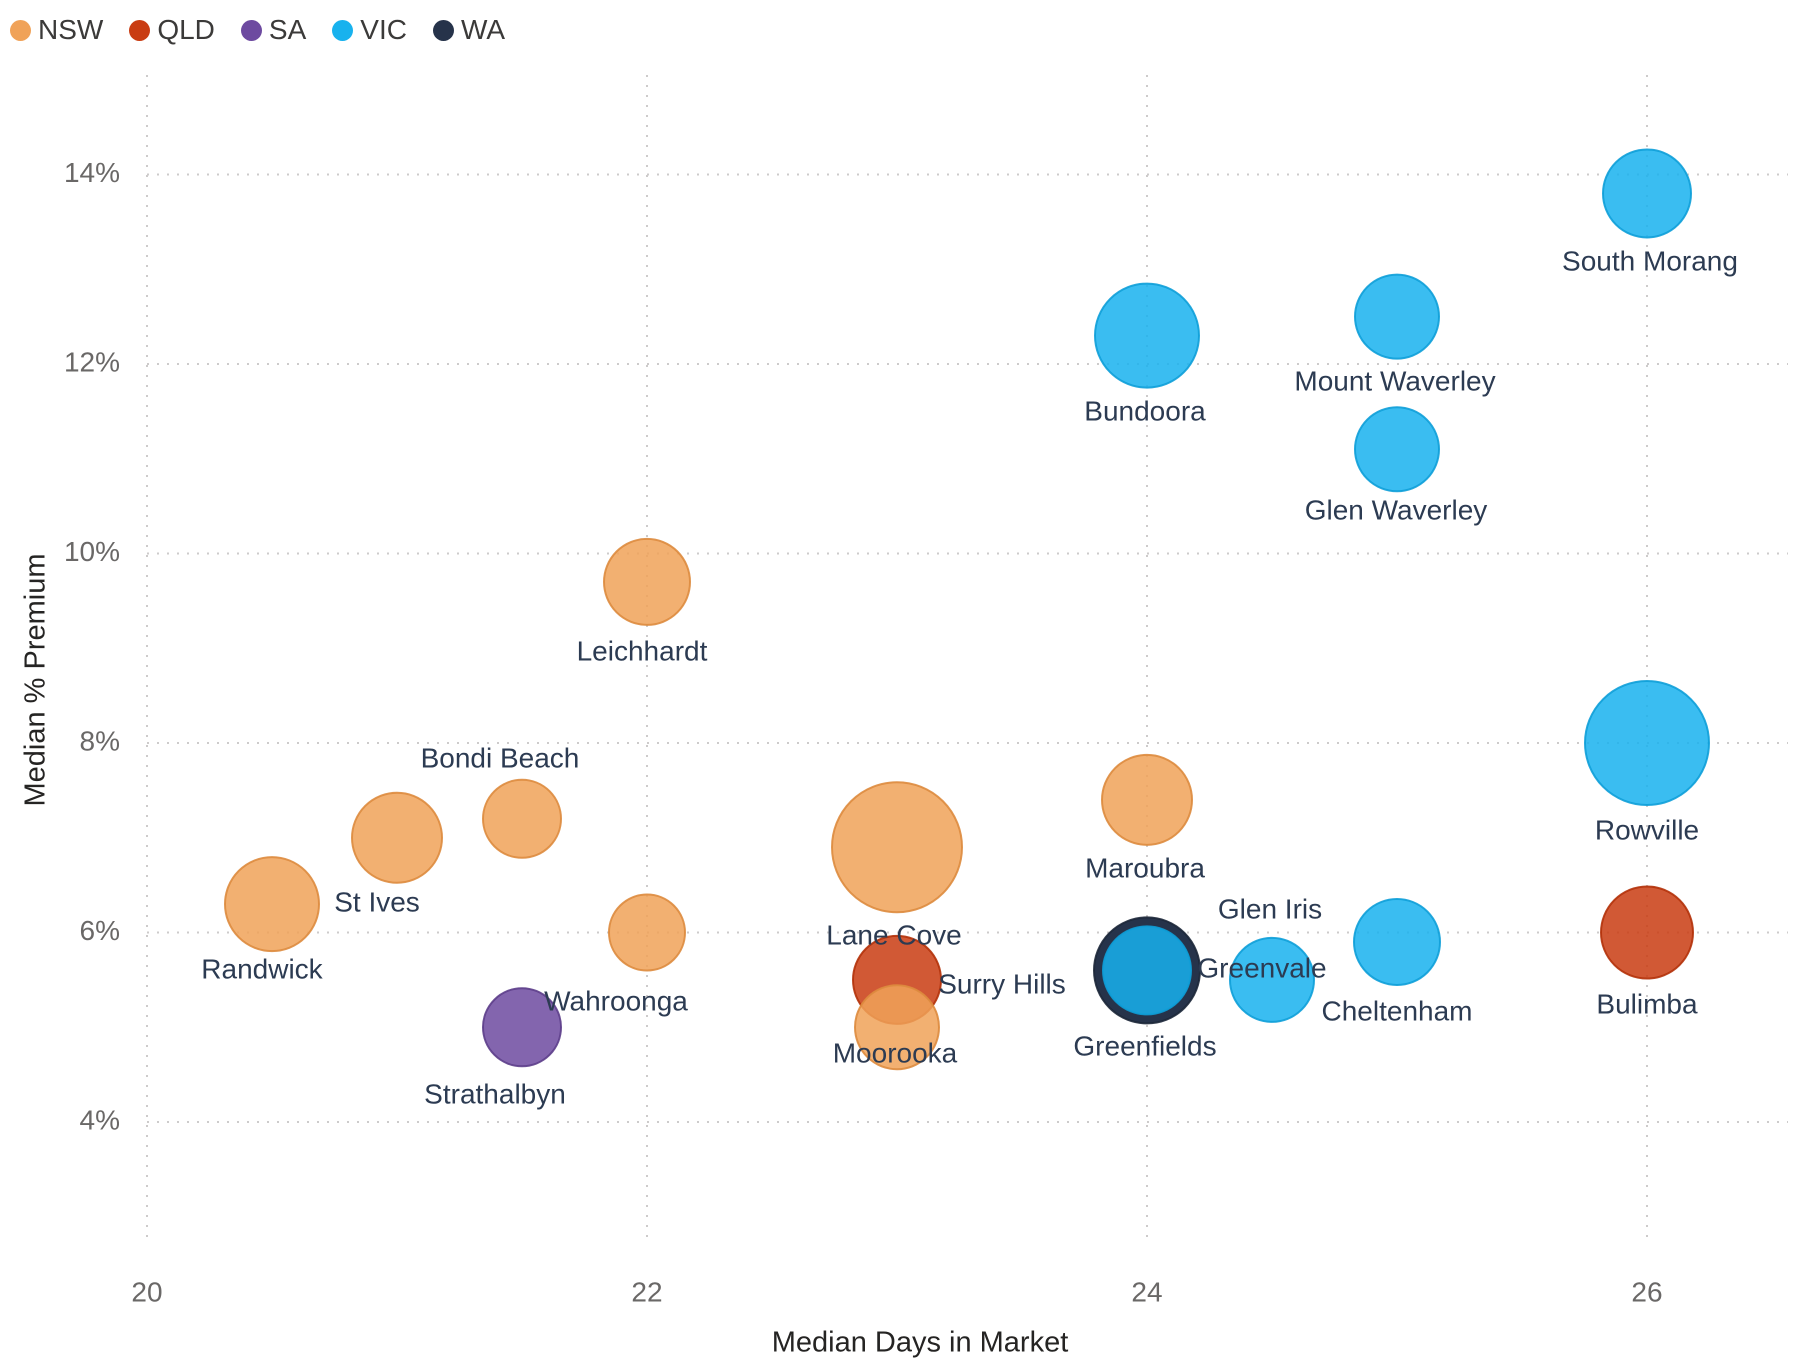  What do you see at coordinates (642, 650) in the screenshot?
I see `label-leichhardt: Leichhardt` at bounding box center [642, 650].